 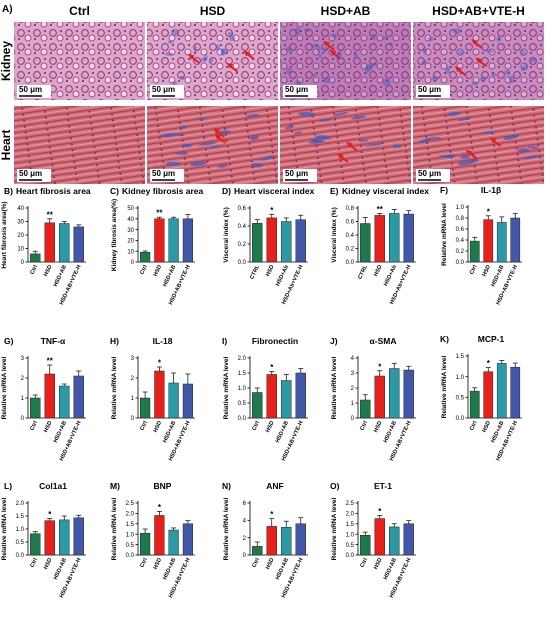 I want to click on chart-title: Fibronectin, so click(x=275, y=341).